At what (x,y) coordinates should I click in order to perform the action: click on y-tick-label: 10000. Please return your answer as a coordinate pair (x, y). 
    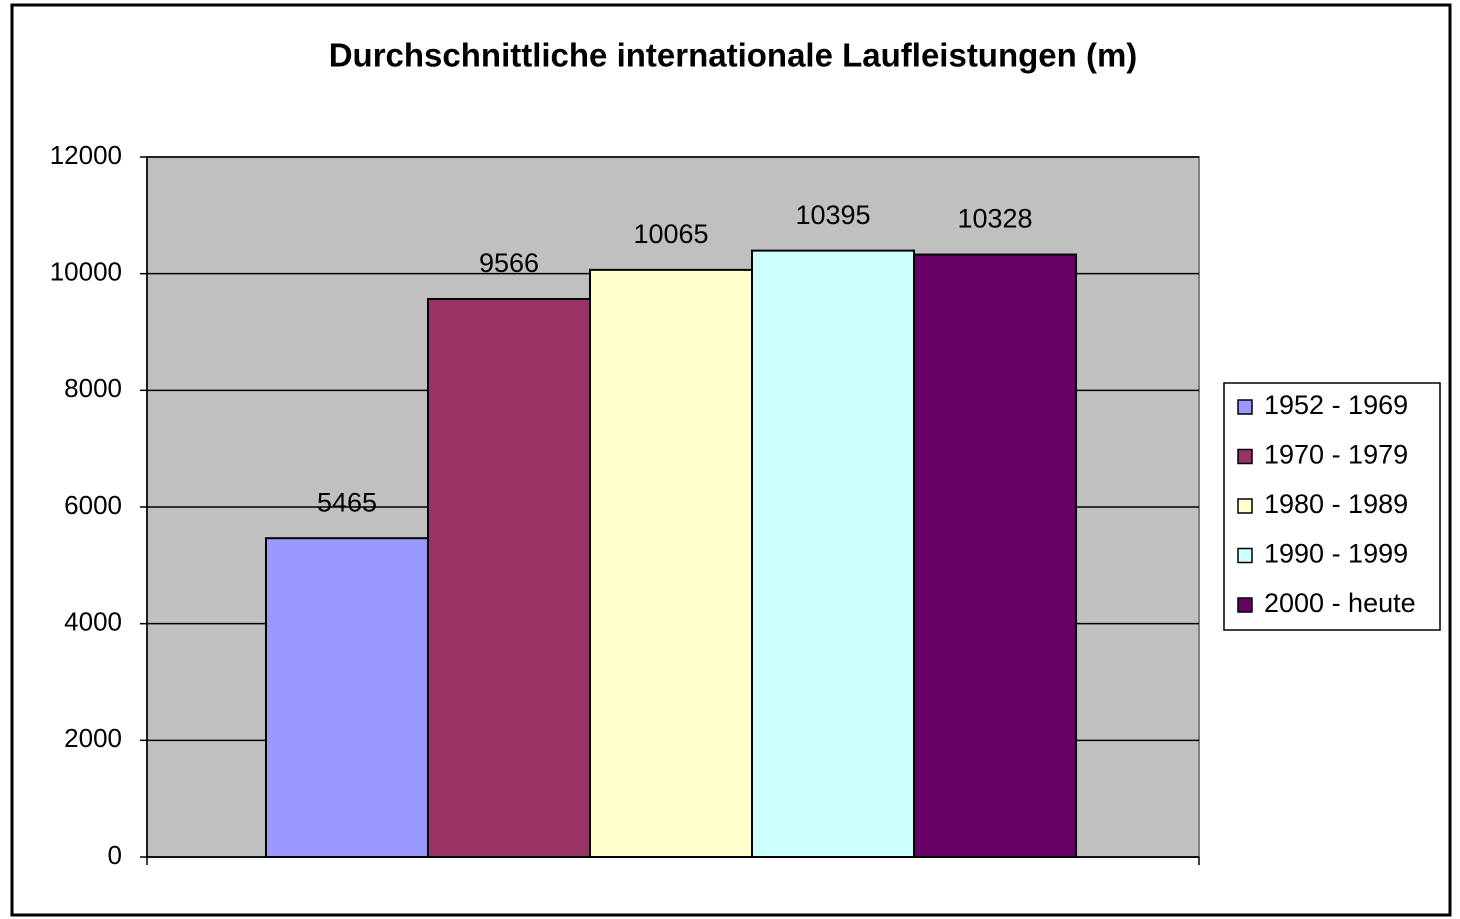
    Looking at the image, I should click on (86, 272).